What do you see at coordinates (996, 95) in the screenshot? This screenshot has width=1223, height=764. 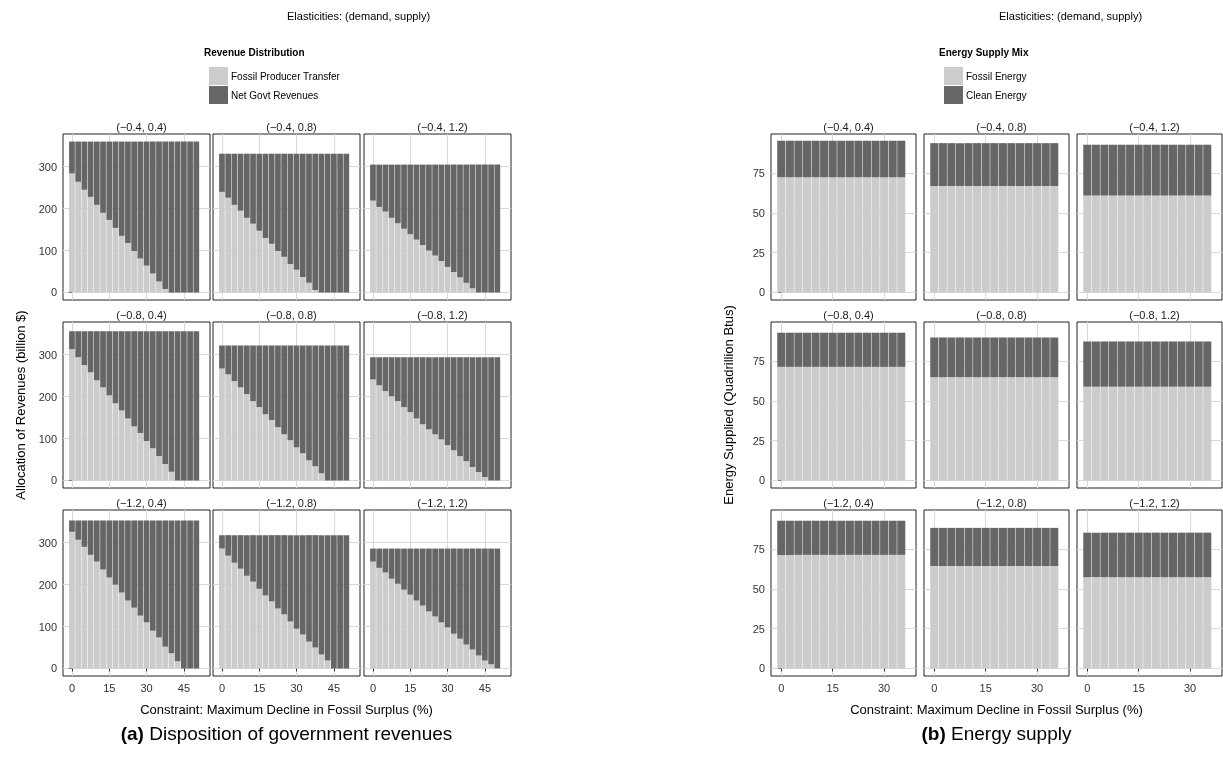 I see `legend-label: Clean Energy` at bounding box center [996, 95].